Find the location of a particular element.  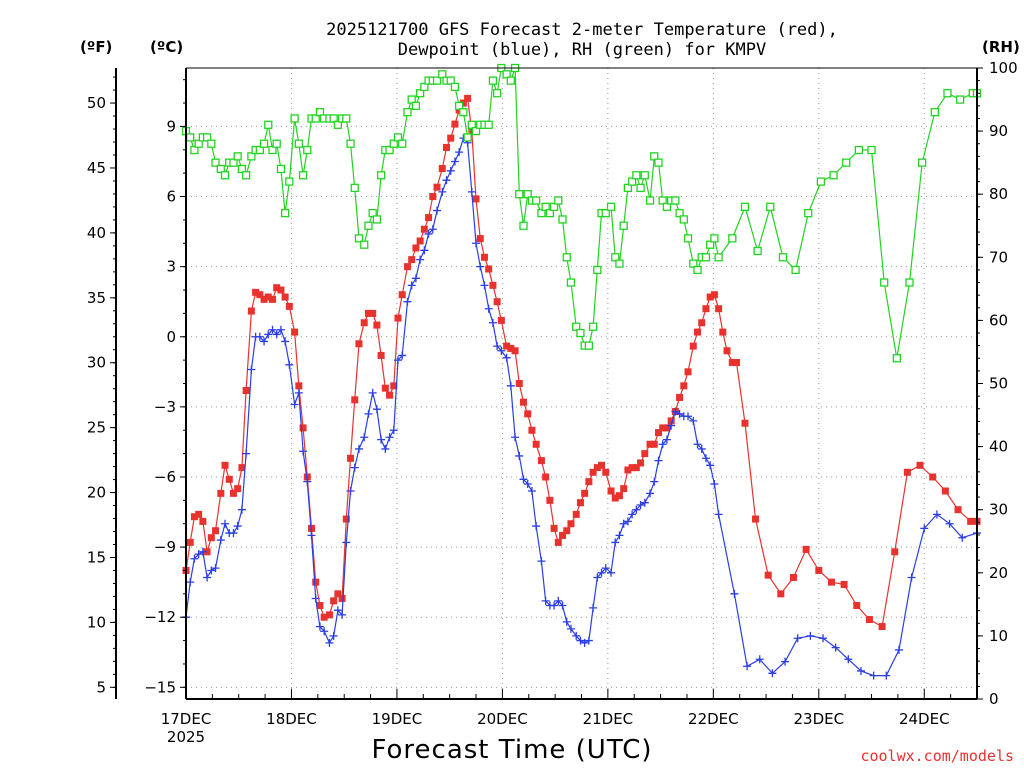

celsius-tick-label: −15 is located at coordinates (160, 687).